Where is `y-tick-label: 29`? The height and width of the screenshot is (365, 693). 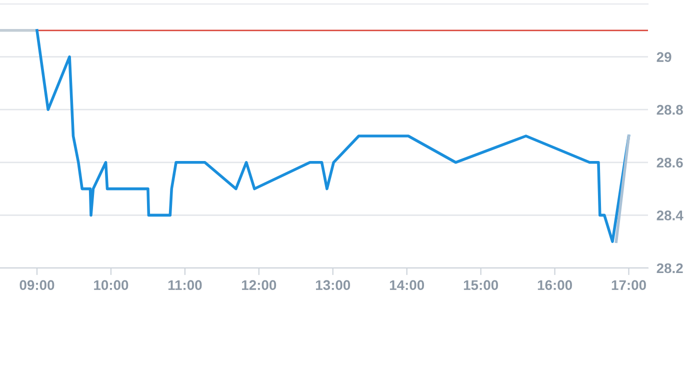
y-tick-label: 29 is located at coordinates (664, 57).